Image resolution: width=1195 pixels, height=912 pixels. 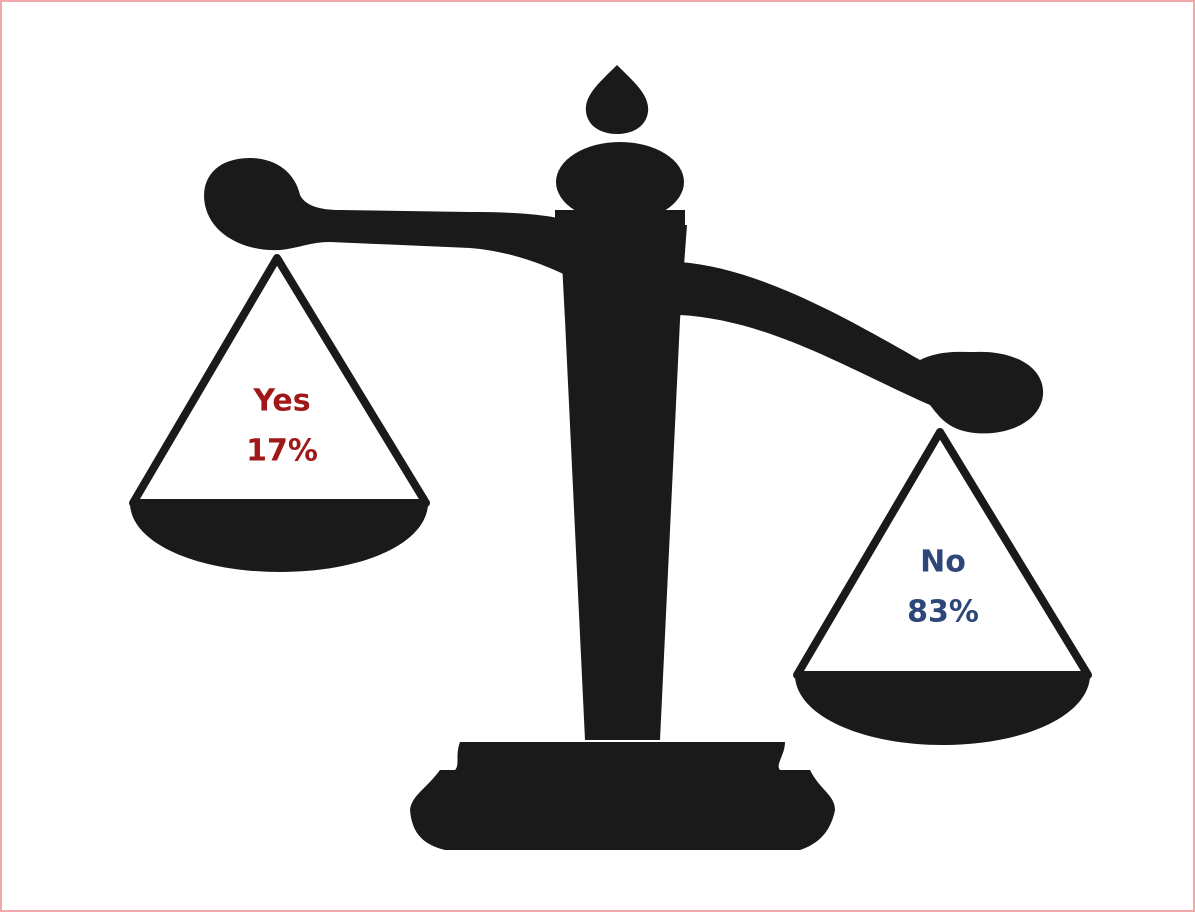 What do you see at coordinates (620, 756) in the screenshot?
I see `base-top` at bounding box center [620, 756].